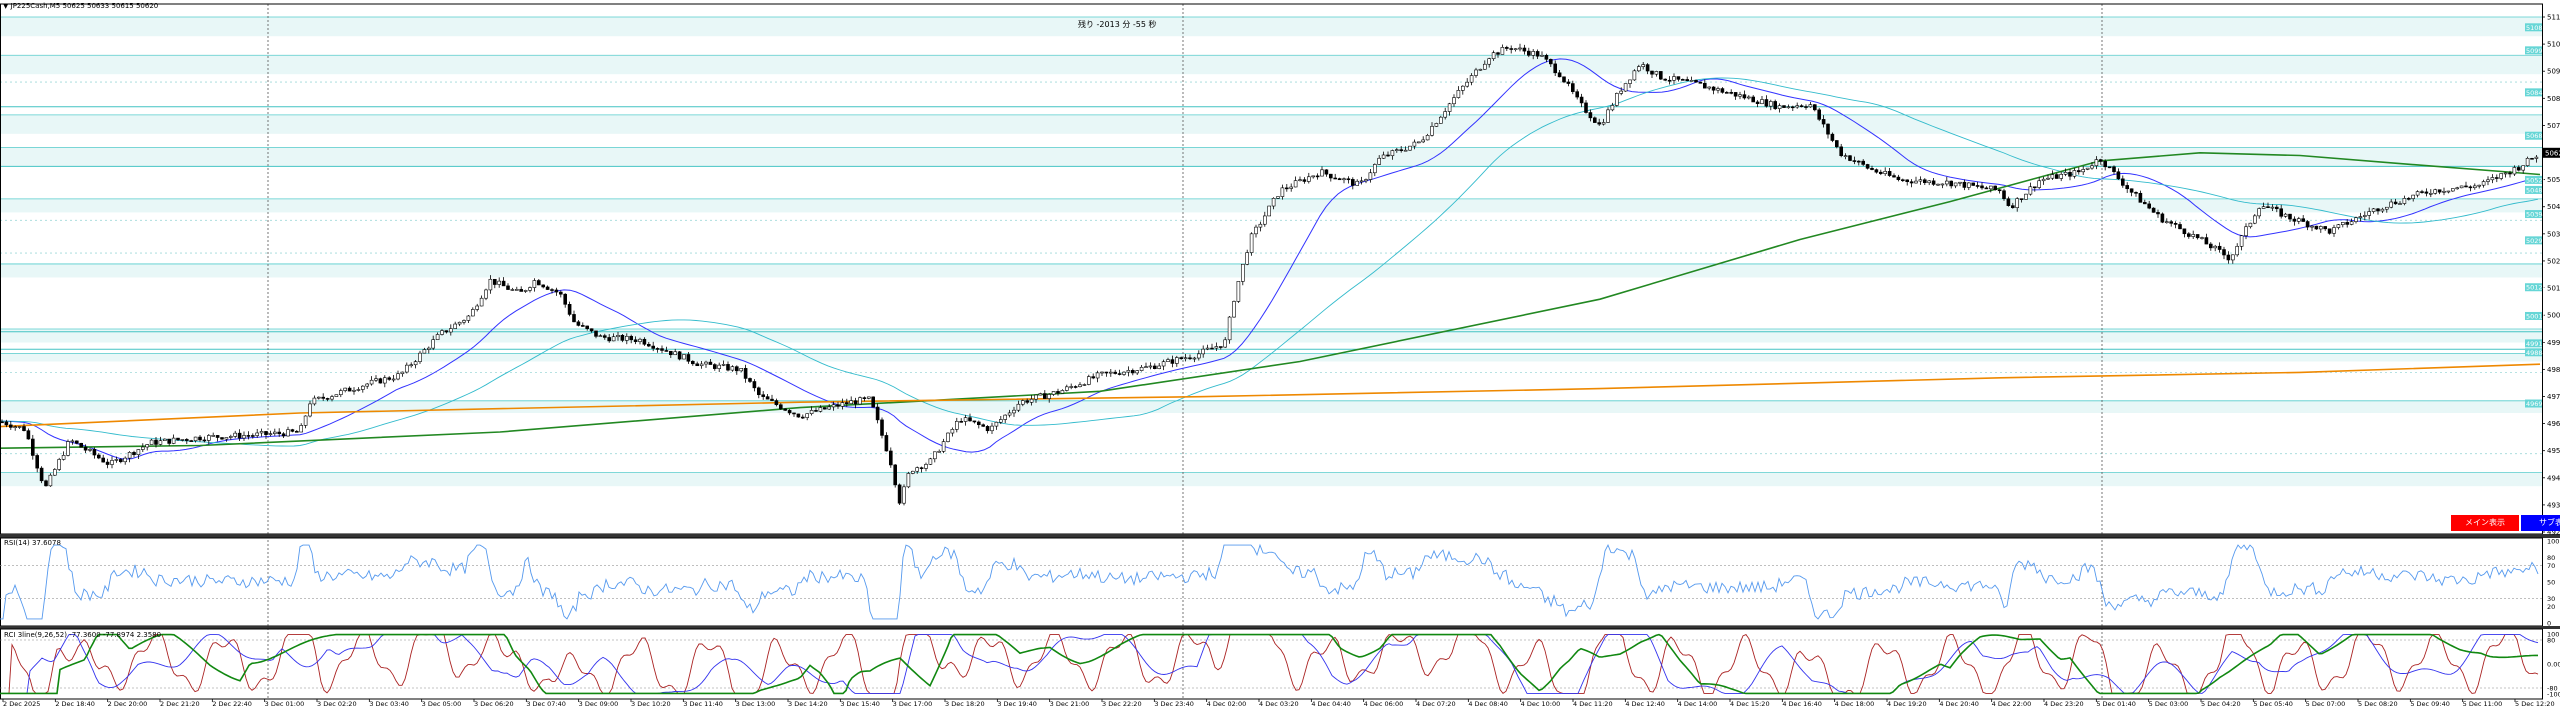 The image size is (2560, 707). I want to click on time-tick-label: 3 Dec 17:00, so click(913, 703).